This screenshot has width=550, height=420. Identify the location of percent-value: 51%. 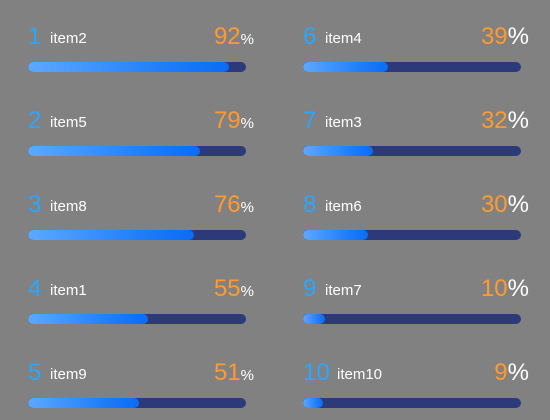
(234, 374).